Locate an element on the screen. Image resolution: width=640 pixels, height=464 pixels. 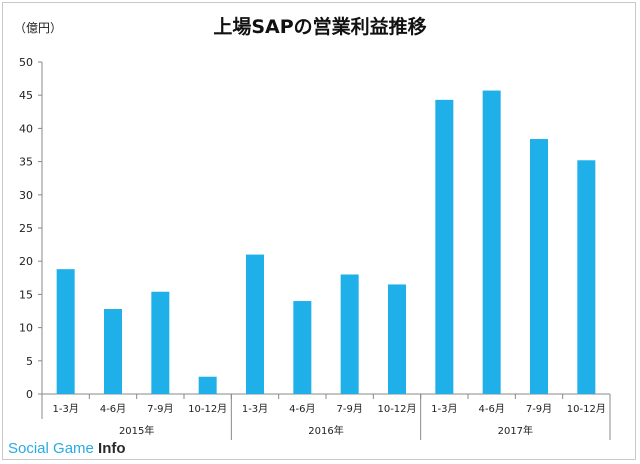
site-watermark: Social Game Info is located at coordinates (67, 448).